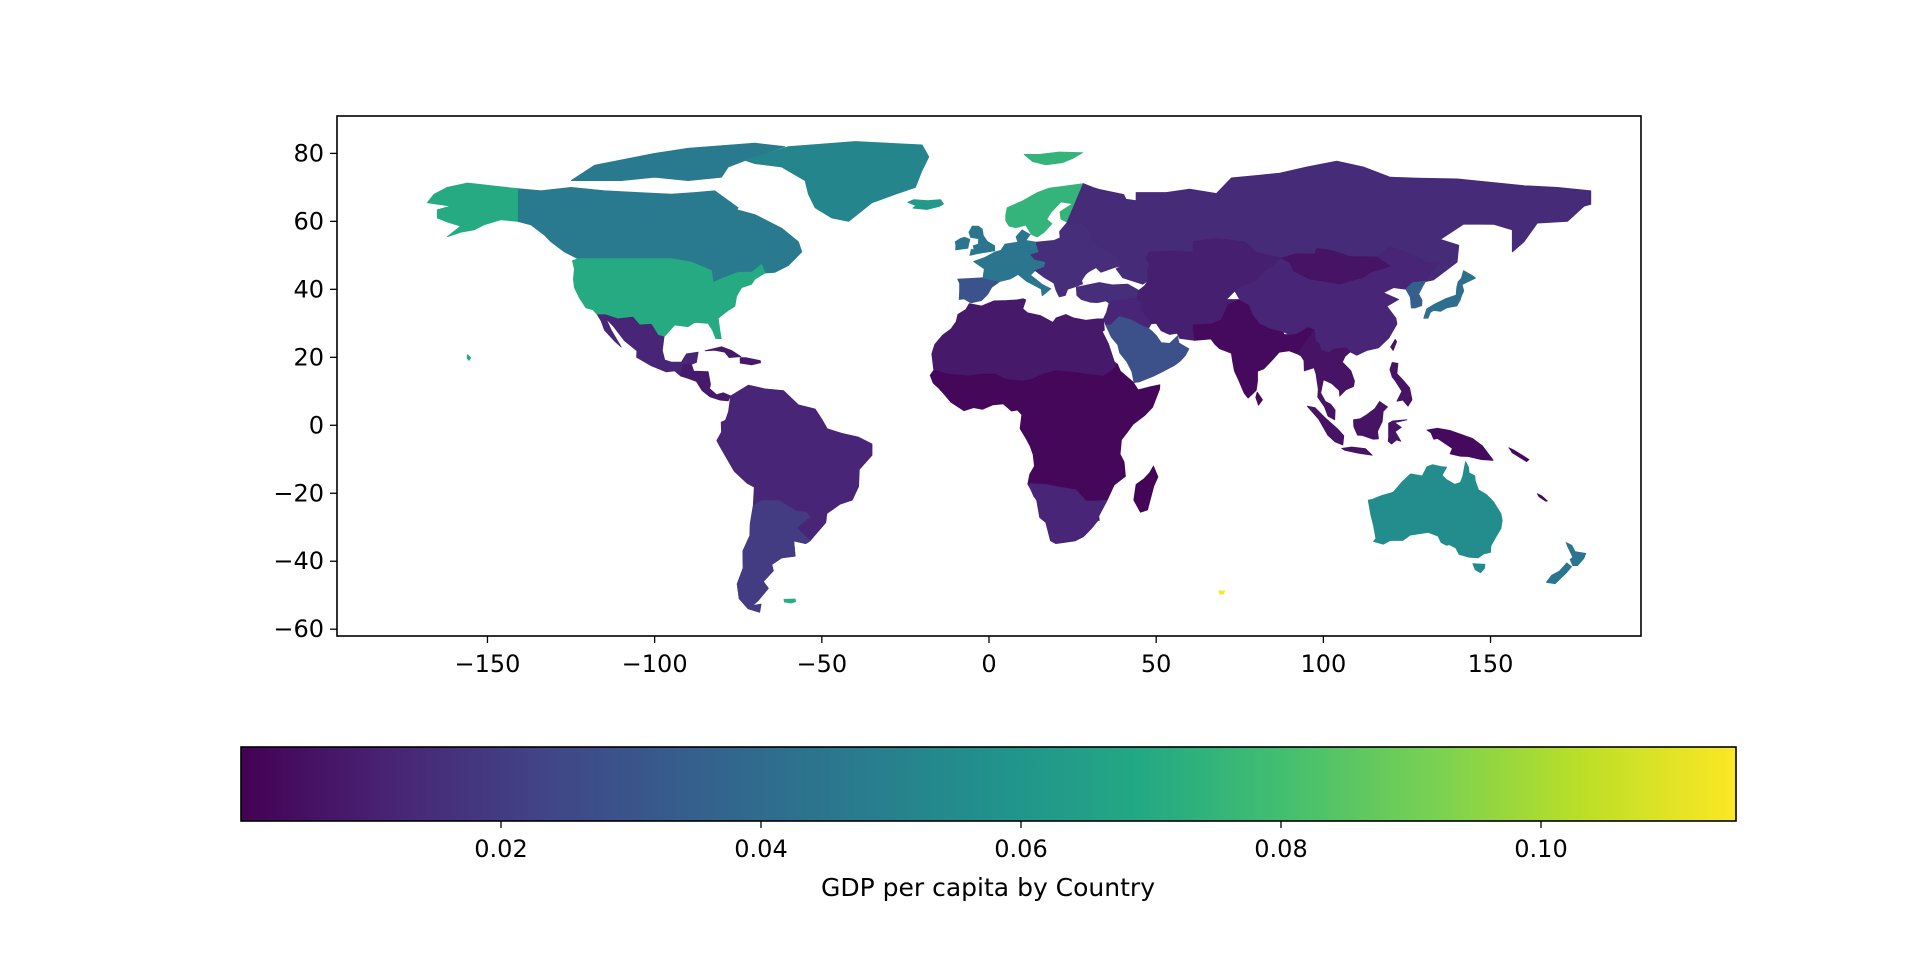 This screenshot has width=1920, height=960. Describe the element at coordinates (1542, 497) in the screenshot. I see `region-new-caledonia` at that location.